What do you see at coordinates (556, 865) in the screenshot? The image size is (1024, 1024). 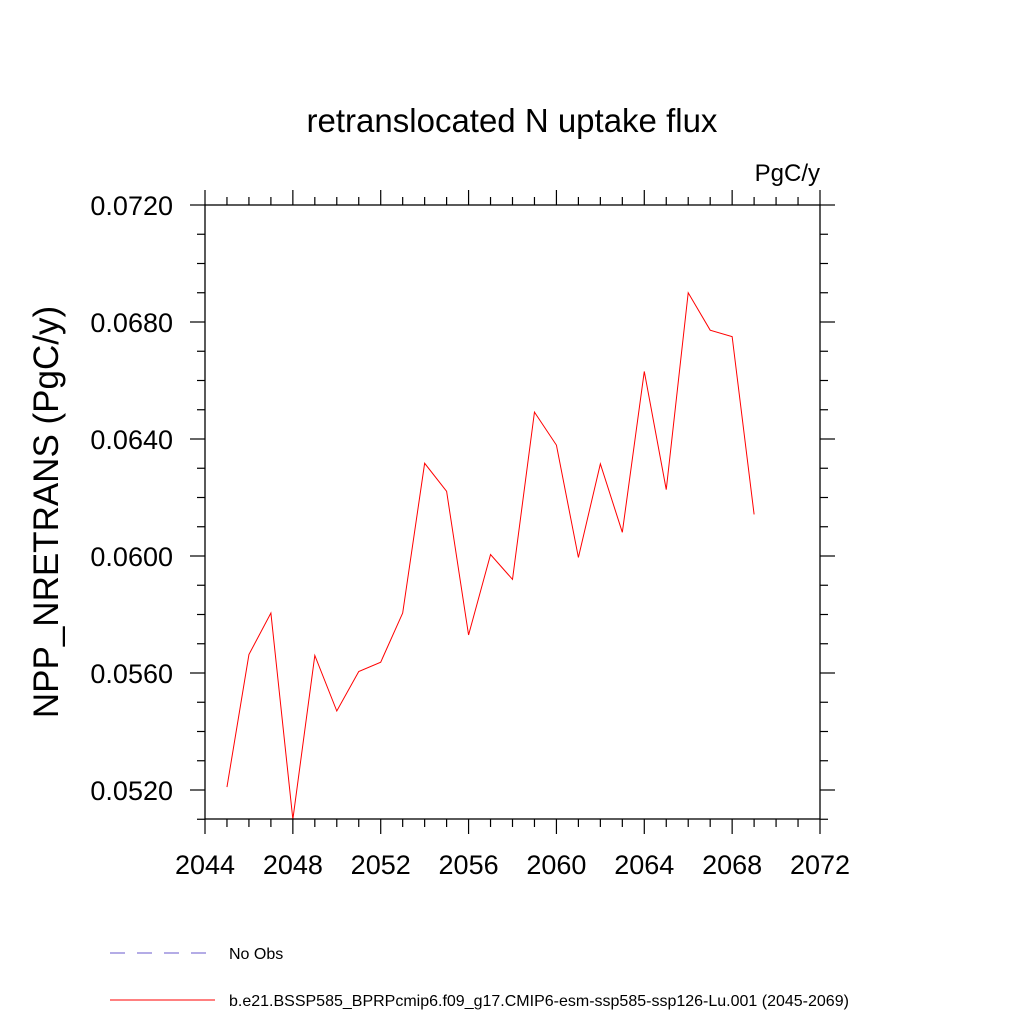 I see `x-tick-label: 2060` at bounding box center [556, 865].